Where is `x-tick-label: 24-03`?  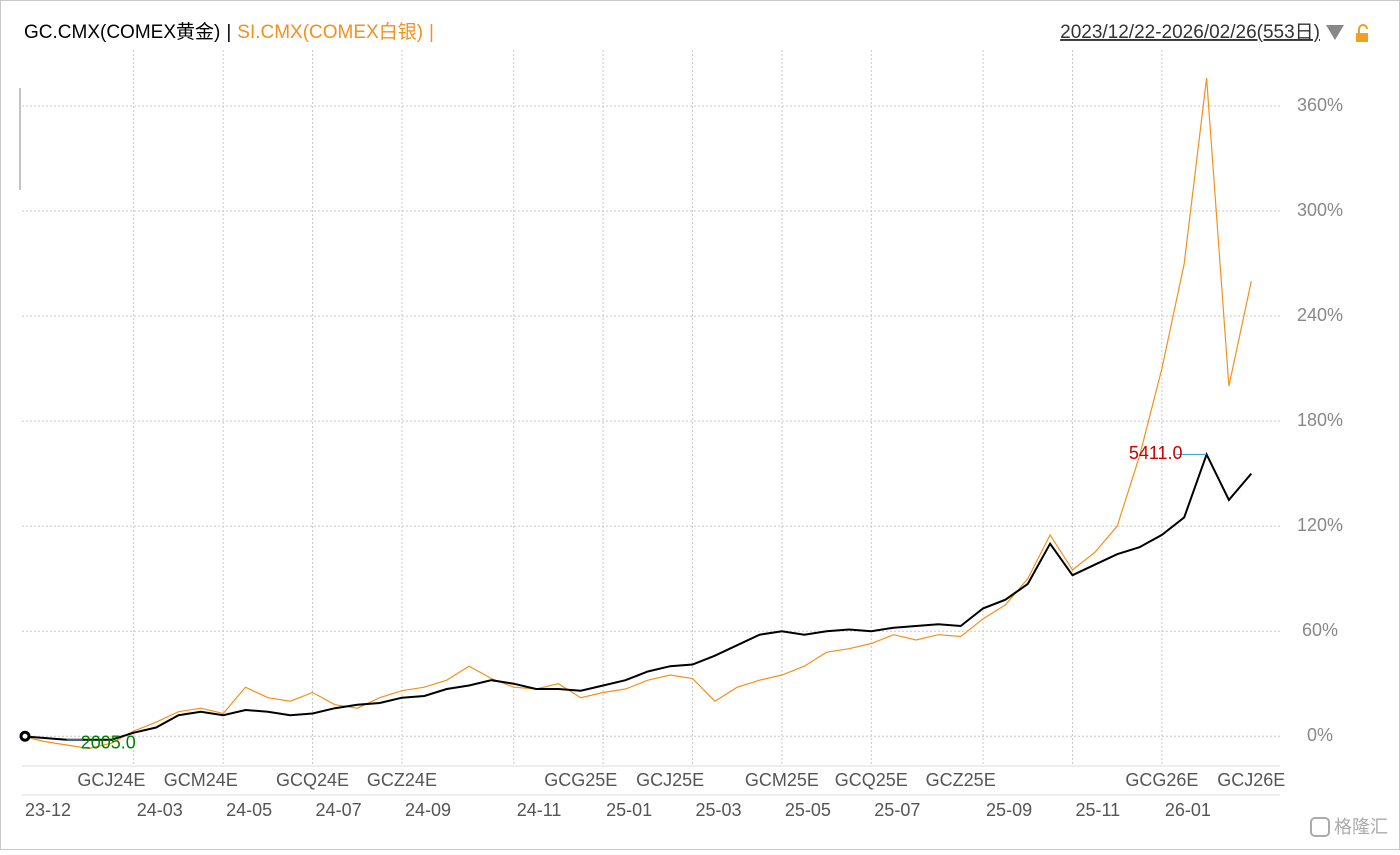 x-tick-label: 24-03 is located at coordinates (160, 810).